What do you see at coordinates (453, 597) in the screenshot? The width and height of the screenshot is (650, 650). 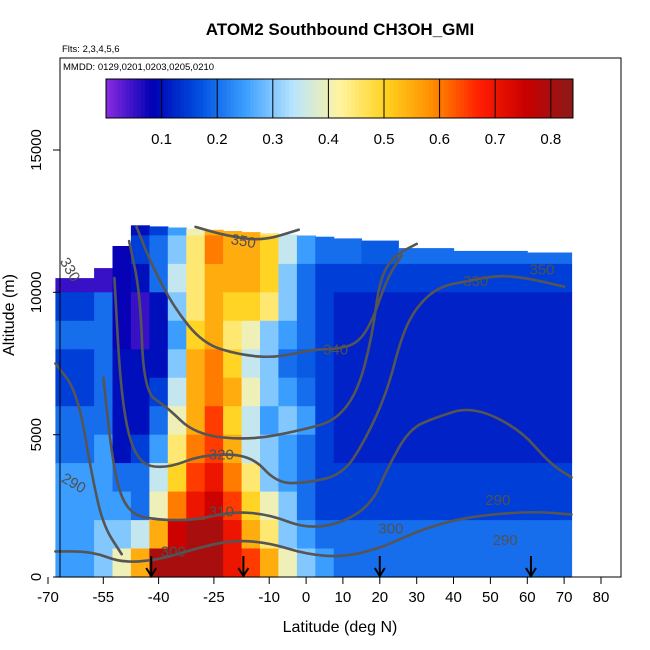 I see `x-tick-label: 40` at bounding box center [453, 597].